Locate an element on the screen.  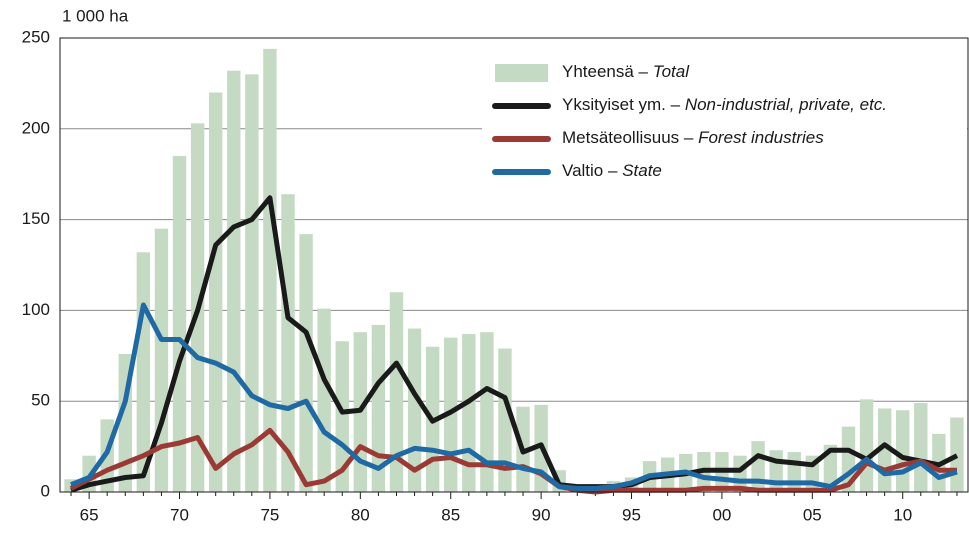
legend-name: Valtio – is located at coordinates (590, 170).